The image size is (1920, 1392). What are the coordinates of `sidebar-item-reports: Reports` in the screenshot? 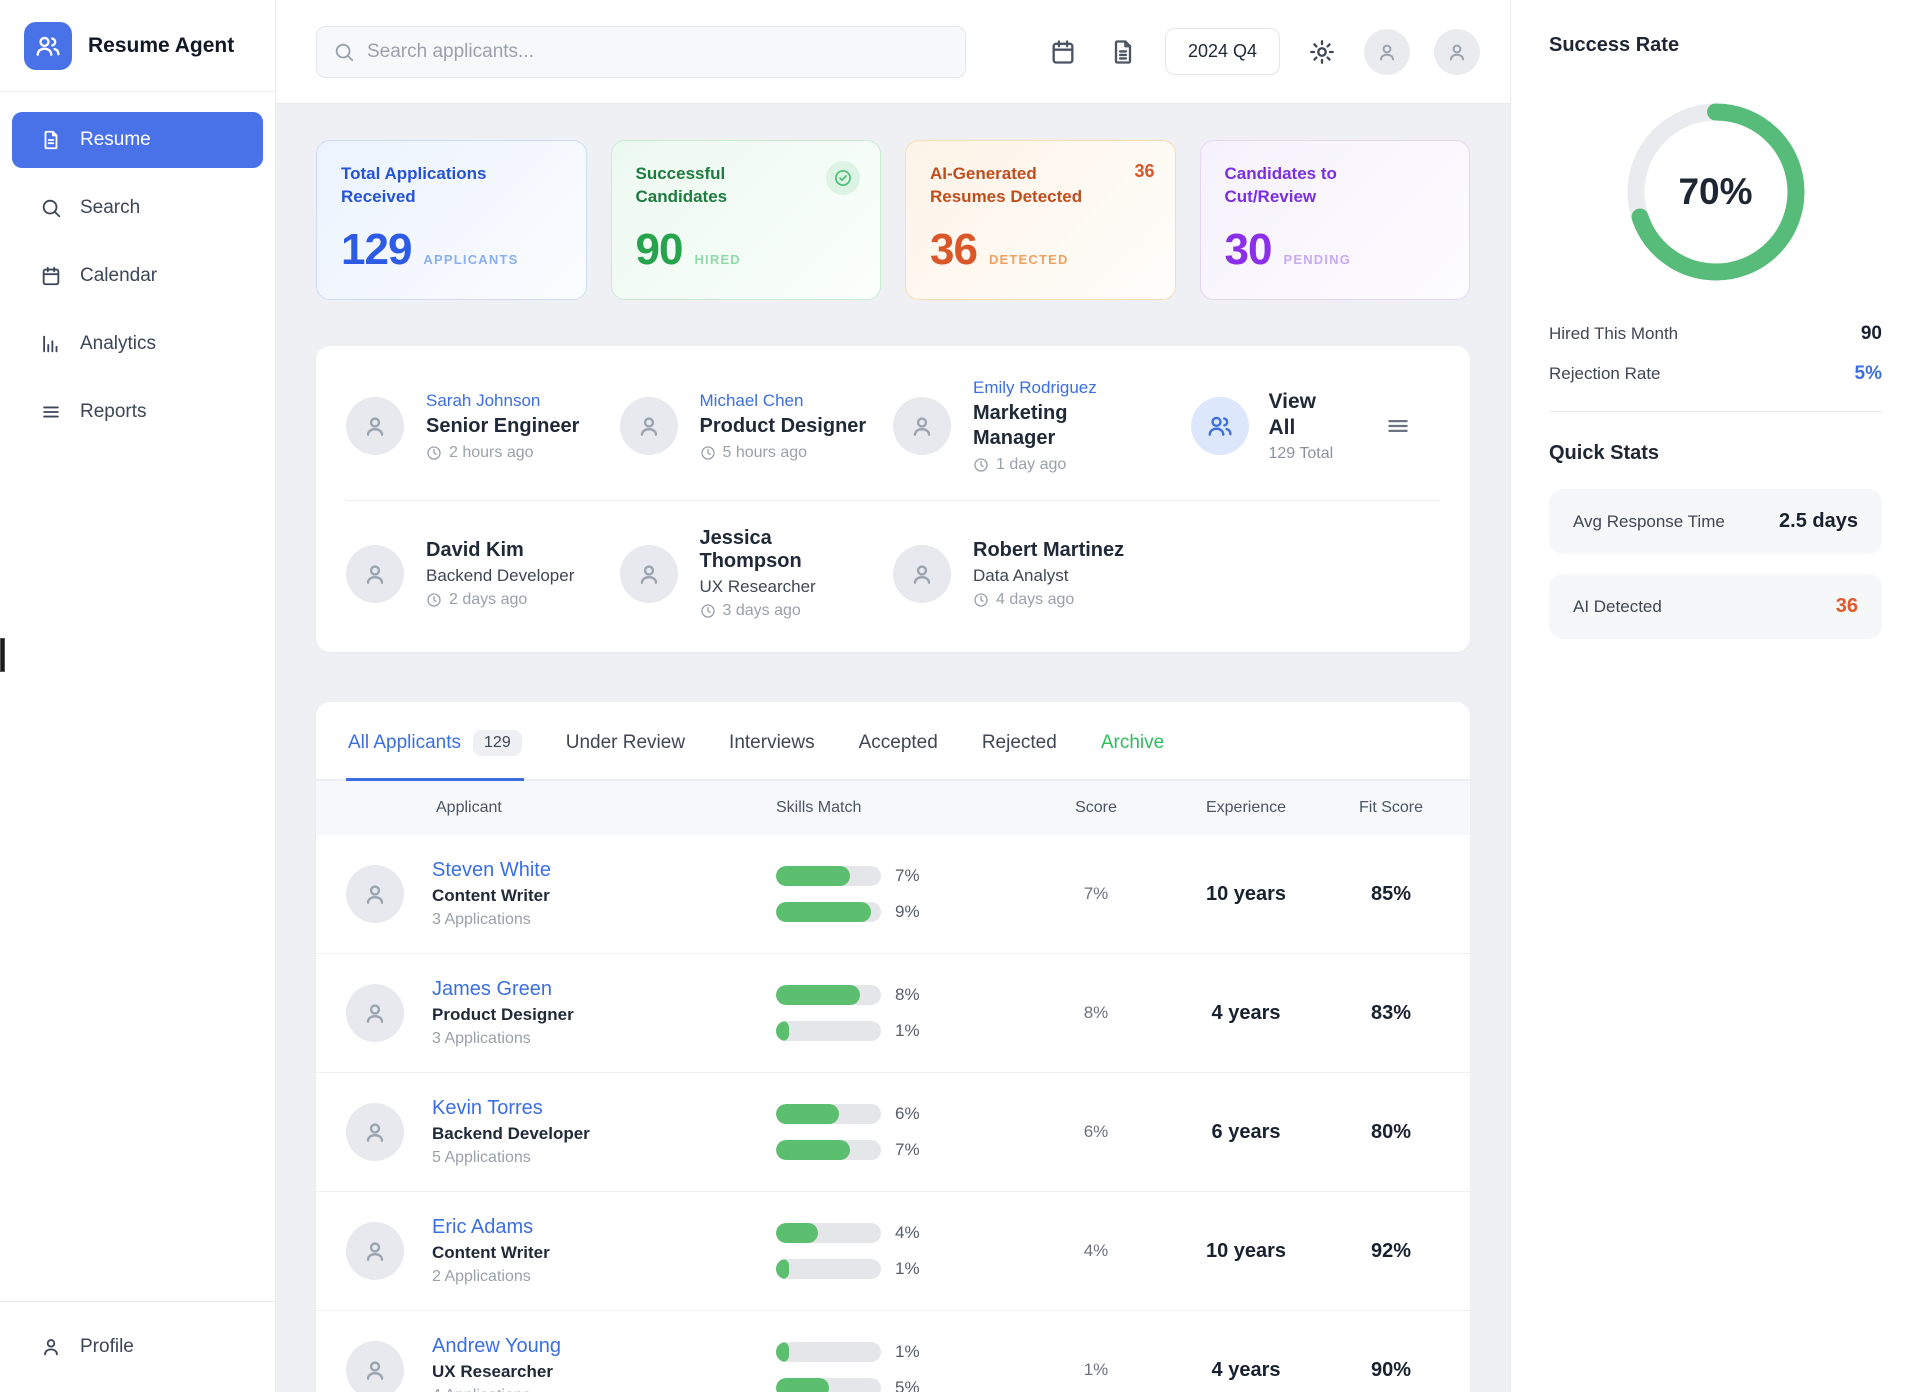 It's located at (137, 412).